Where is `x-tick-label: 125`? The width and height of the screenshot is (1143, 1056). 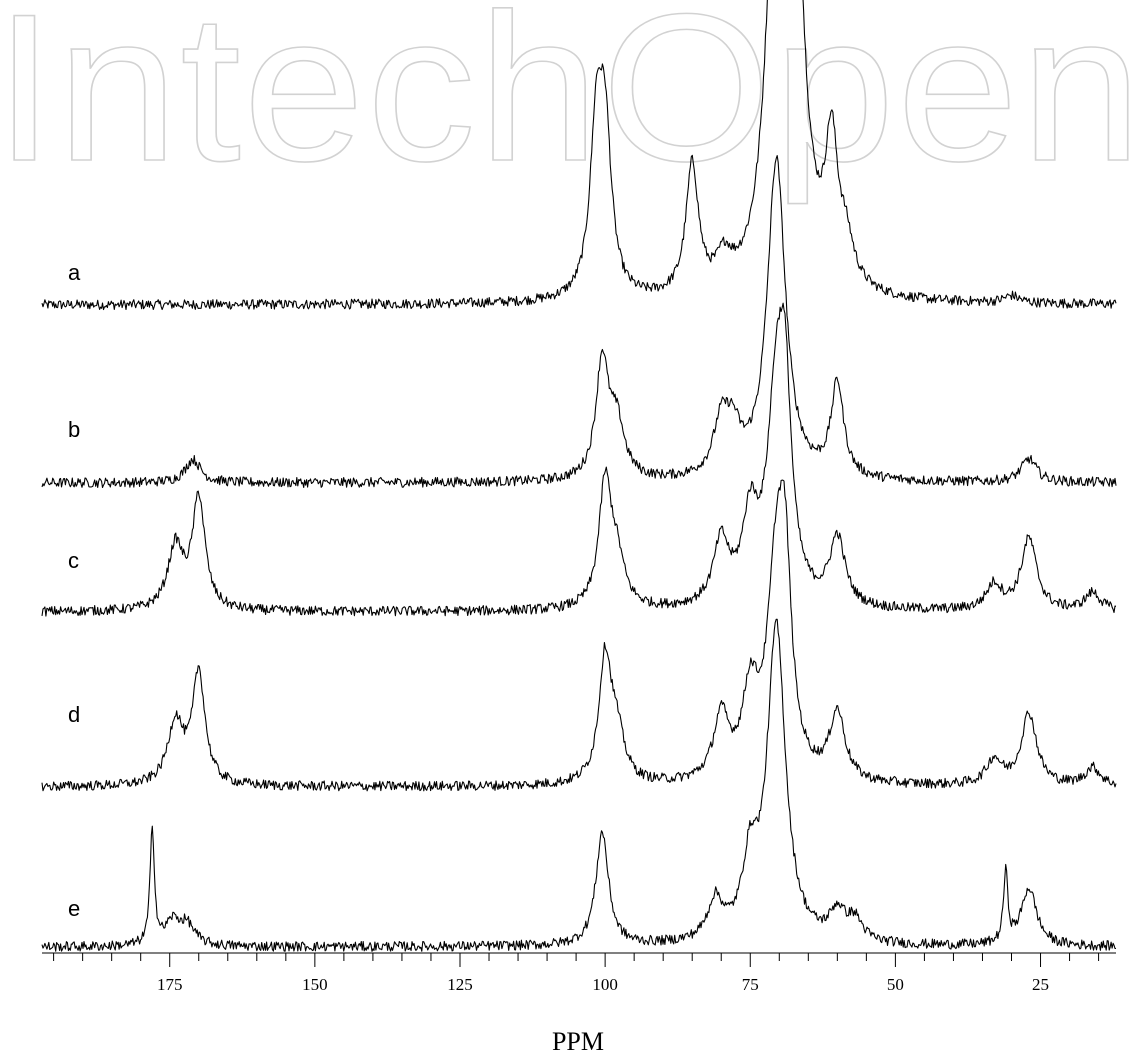 x-tick-label: 125 is located at coordinates (460, 984).